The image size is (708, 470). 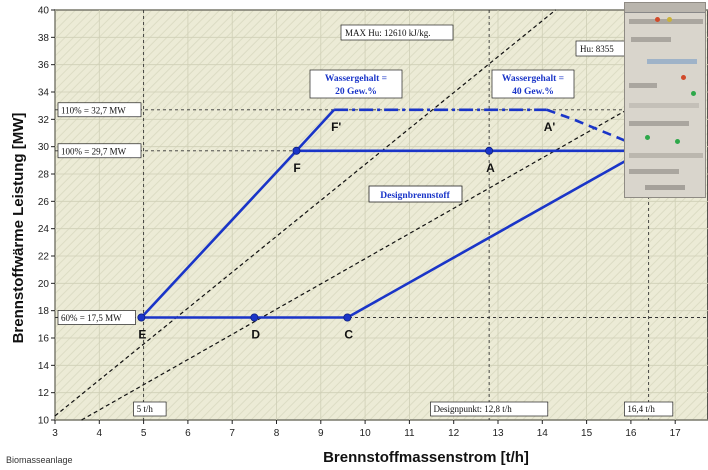 I want to click on designbrennstoff-annotation: Designbrennstoff, so click(x=415, y=194).